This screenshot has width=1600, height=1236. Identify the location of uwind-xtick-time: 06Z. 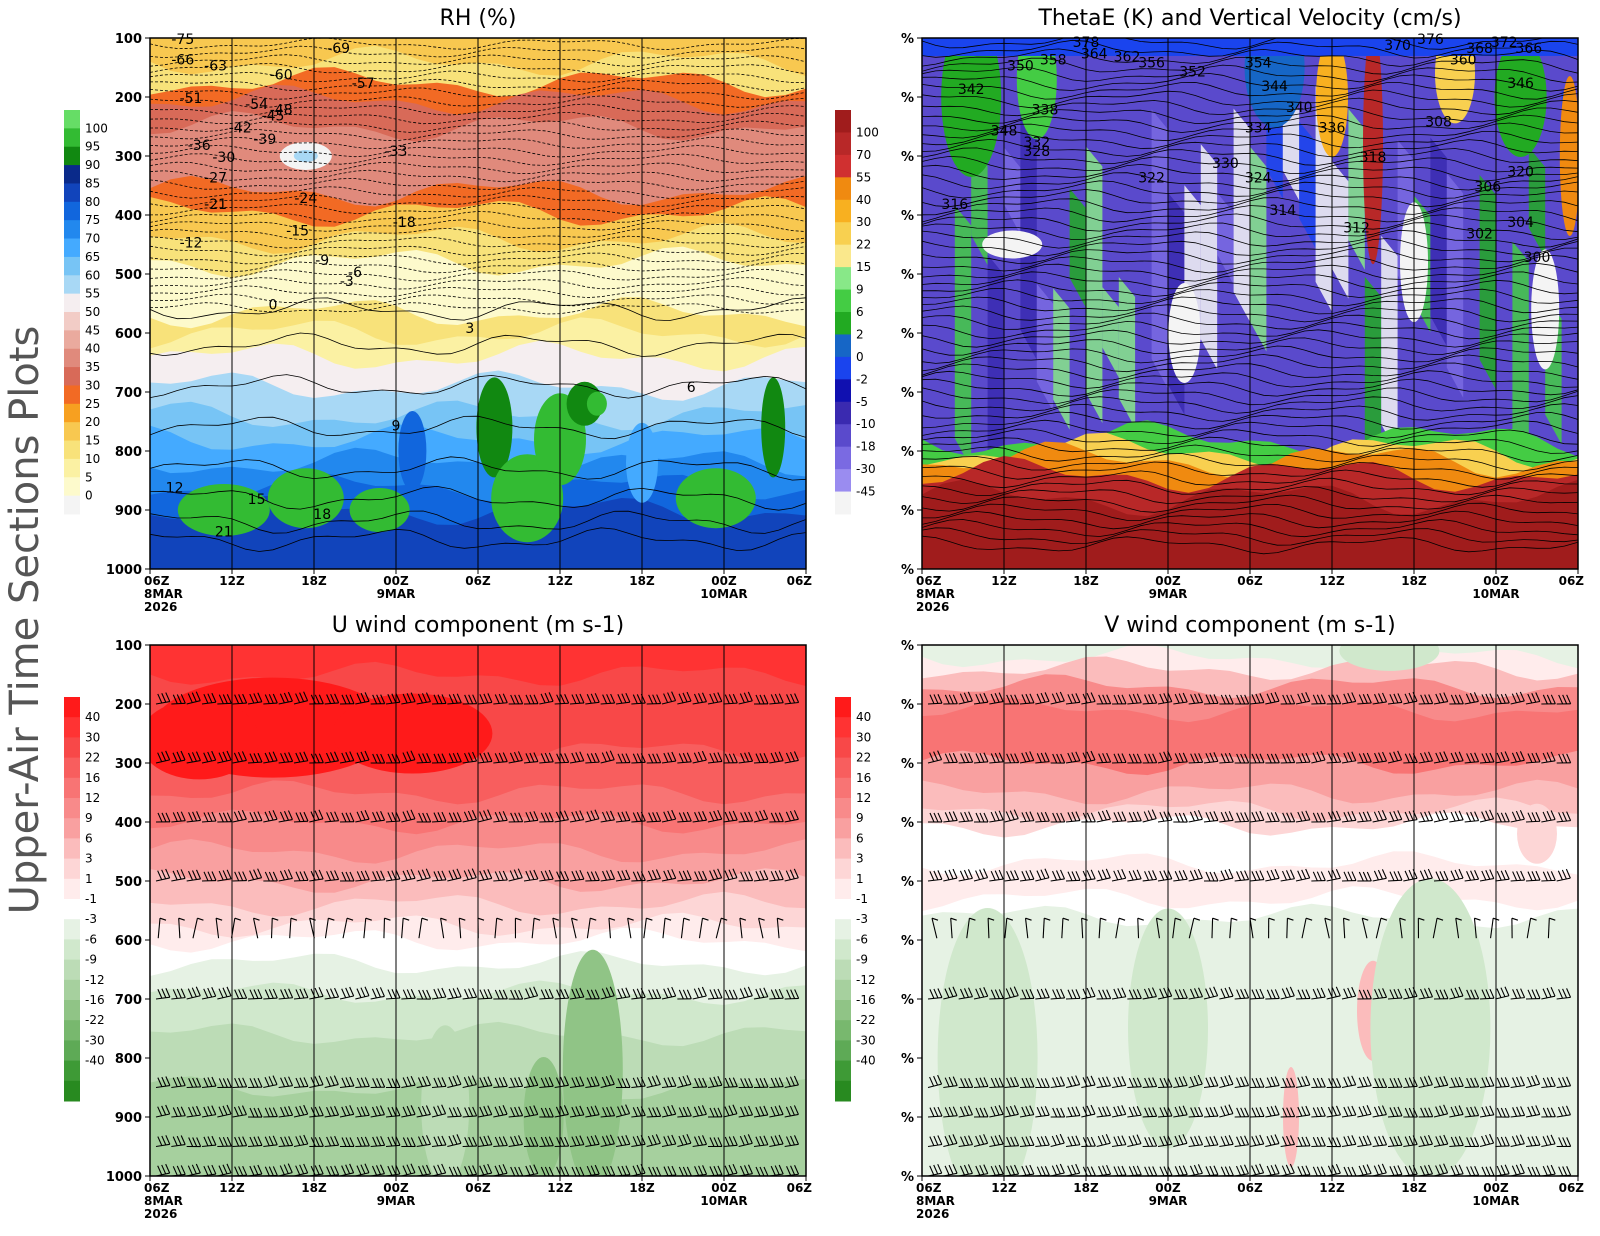
(800, 1188).